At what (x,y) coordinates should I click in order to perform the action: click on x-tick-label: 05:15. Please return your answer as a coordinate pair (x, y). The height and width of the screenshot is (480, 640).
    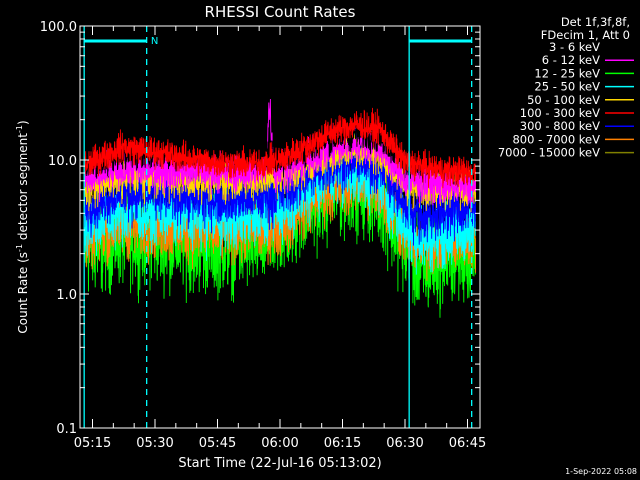
    Looking at the image, I should click on (92, 443).